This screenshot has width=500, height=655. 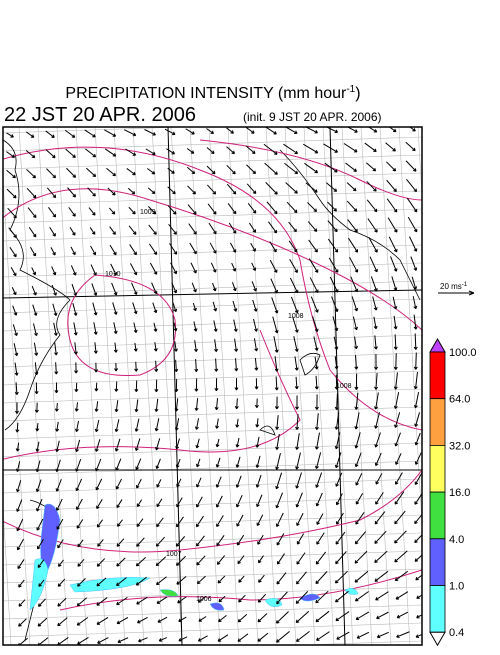 What do you see at coordinates (437, 639) in the screenshot?
I see `colorbar-under` at bounding box center [437, 639].